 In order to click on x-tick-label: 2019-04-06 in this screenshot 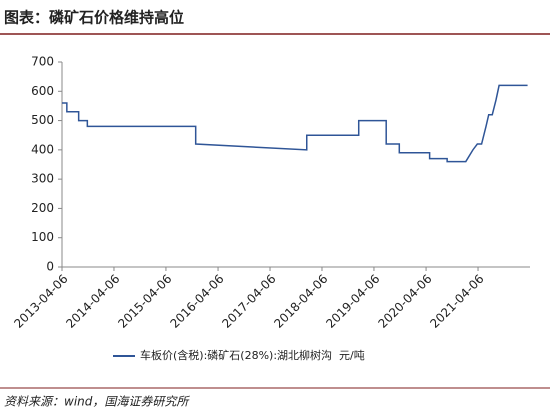, I will do `click(352, 301)`.